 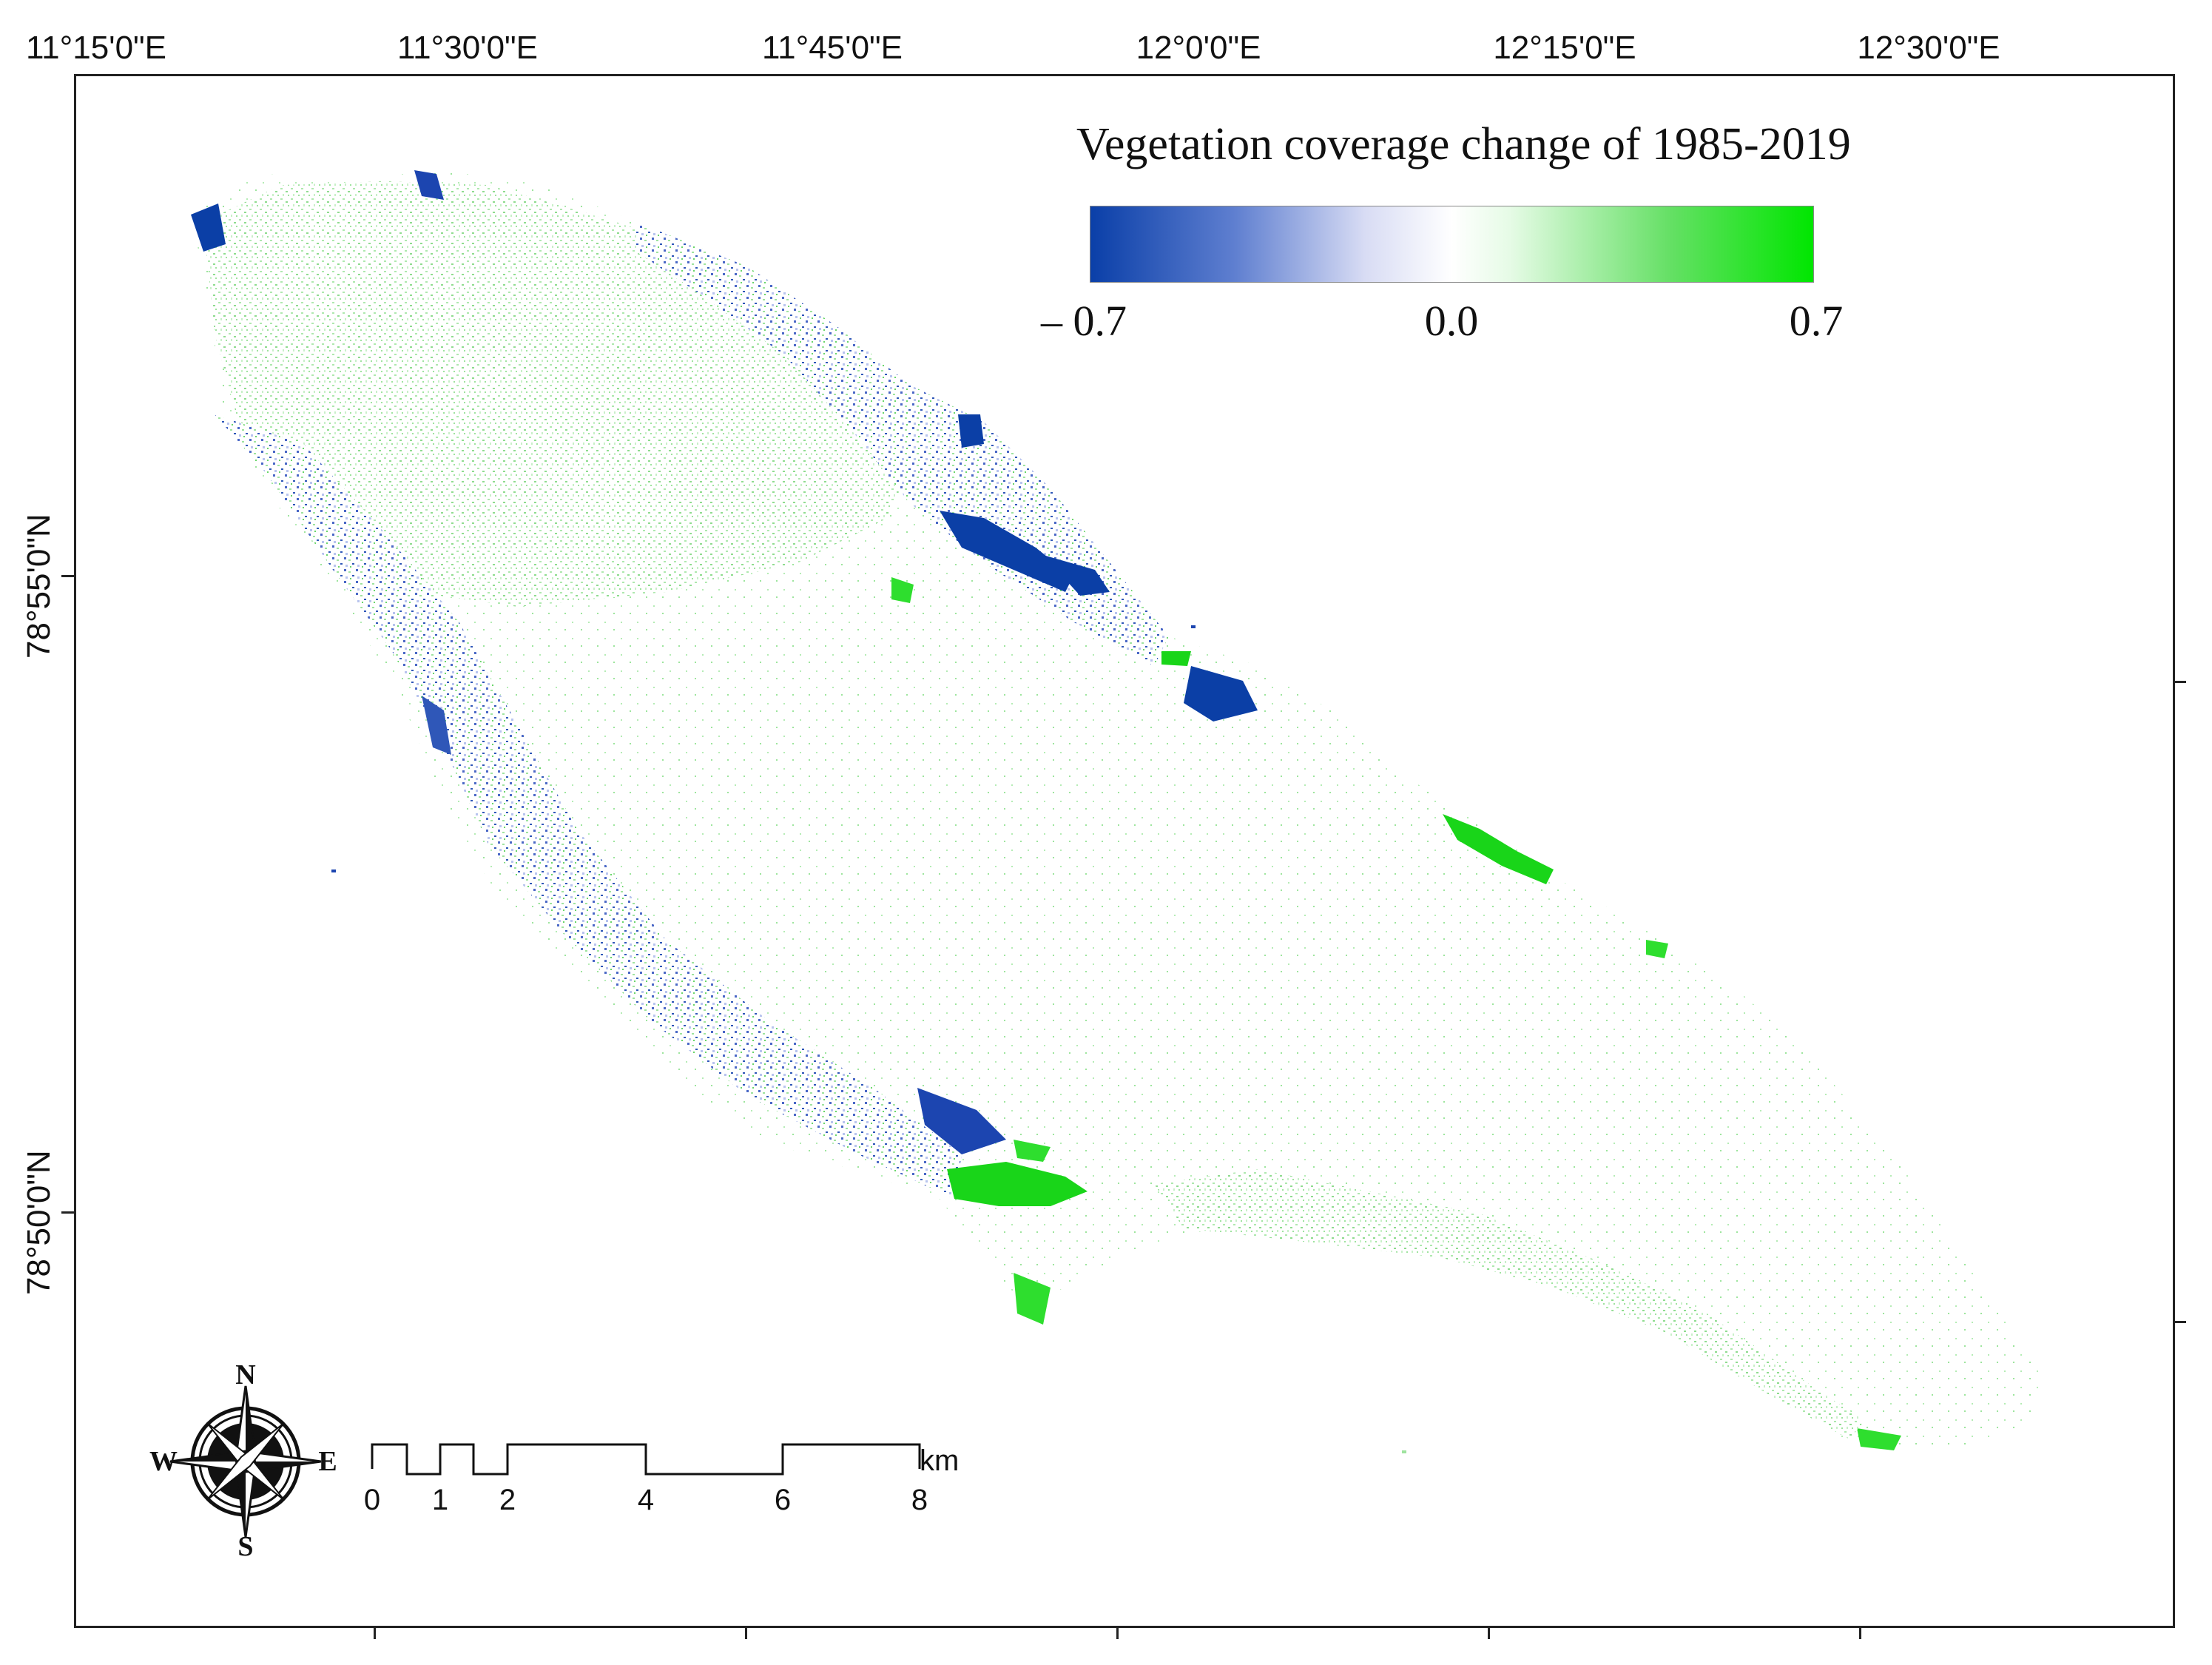 What do you see at coordinates (1564, 48) in the screenshot?
I see `longitude-label-5: 12°15'0"E` at bounding box center [1564, 48].